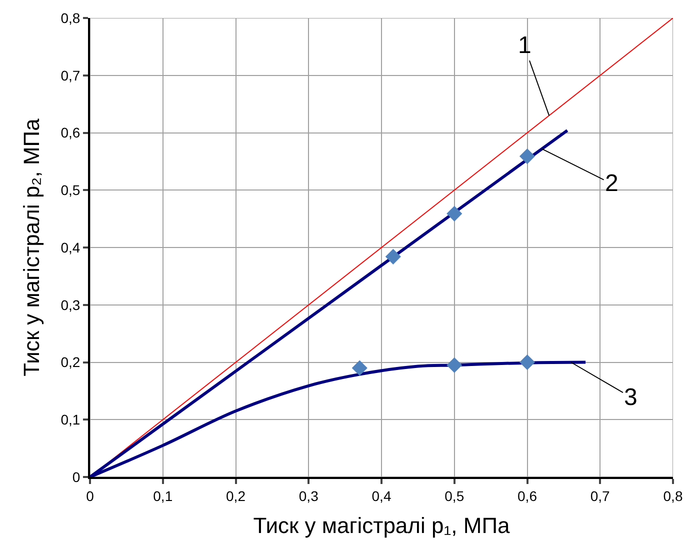 The image size is (693, 557). What do you see at coordinates (454, 496) in the screenshot?
I see `x-tick-label: 0,5` at bounding box center [454, 496].